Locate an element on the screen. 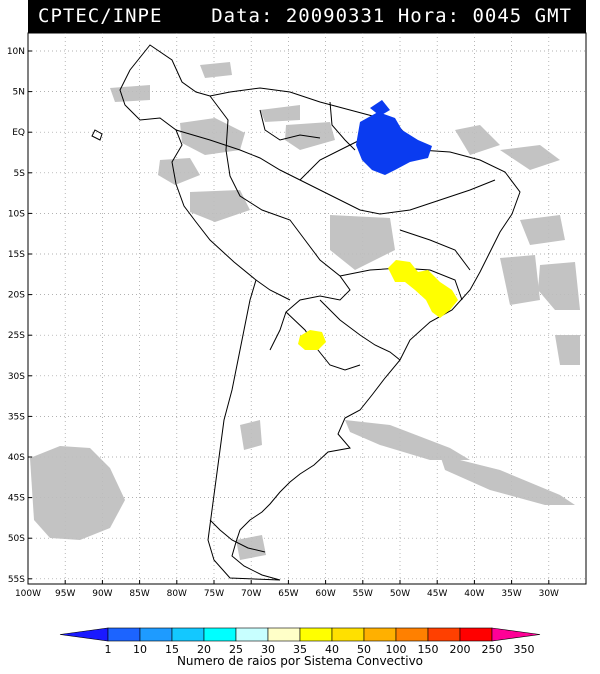 This screenshot has height=674, width=600. colorbar-tick-label: 30 is located at coordinates (268, 649).